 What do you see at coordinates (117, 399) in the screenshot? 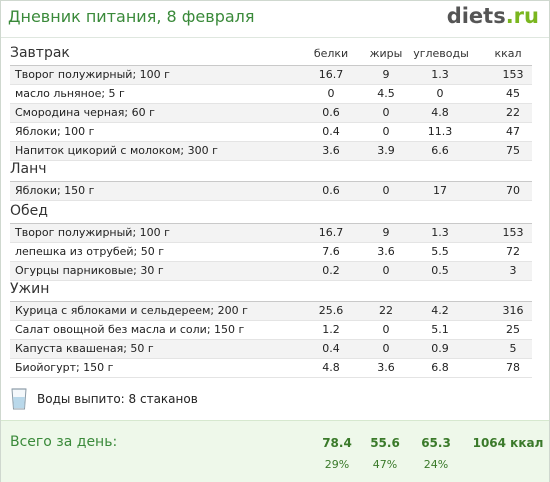
I see `water-text: Воды выпито: 8 стаканов` at bounding box center [117, 399].